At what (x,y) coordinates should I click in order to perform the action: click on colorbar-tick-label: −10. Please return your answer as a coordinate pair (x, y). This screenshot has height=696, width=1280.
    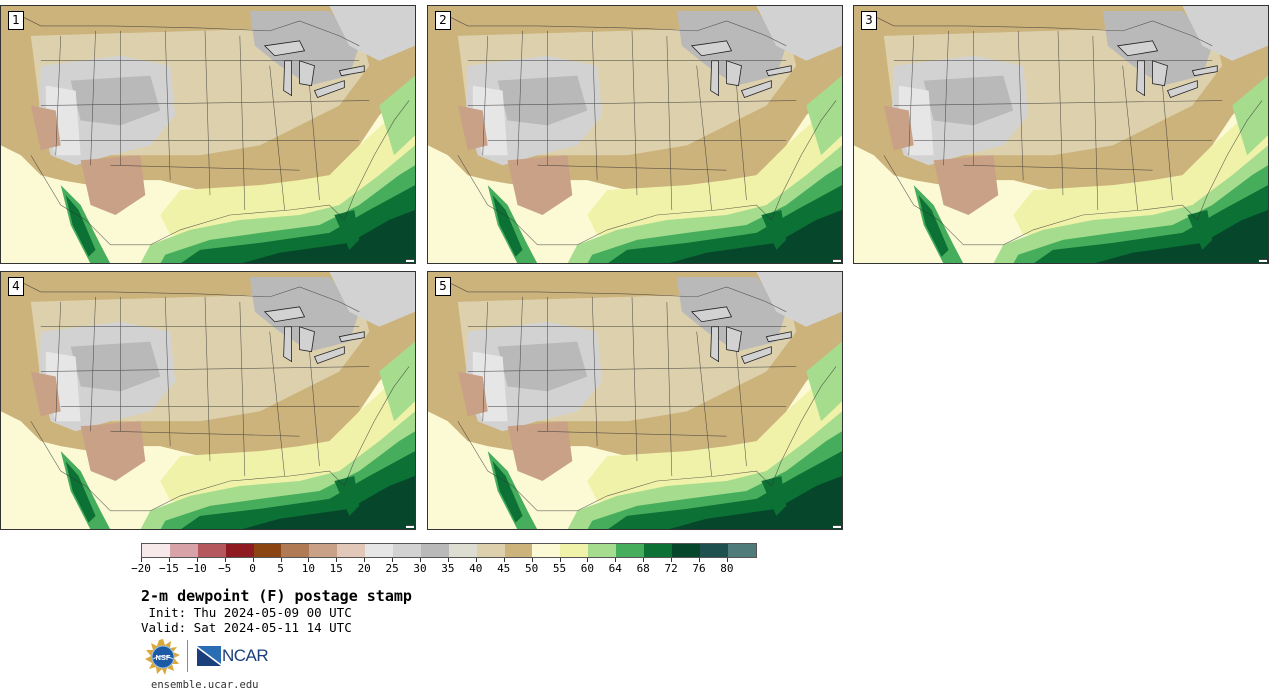
    Looking at the image, I should click on (196, 568).